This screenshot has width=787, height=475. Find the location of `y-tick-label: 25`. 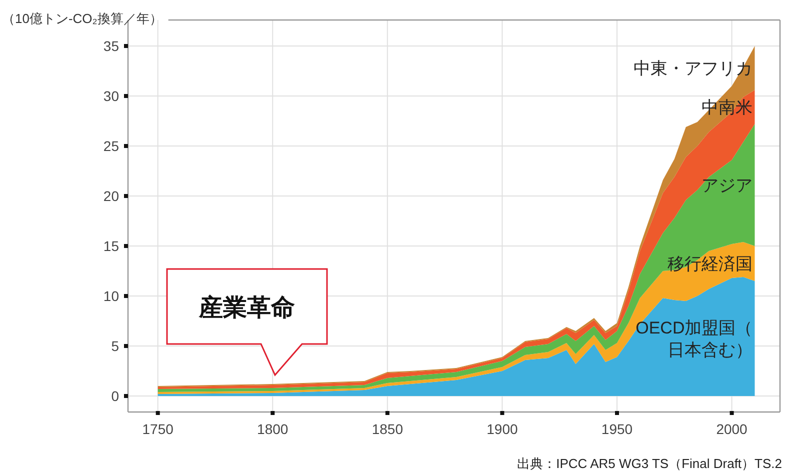

y-tick-label: 25 is located at coordinates (111, 146).